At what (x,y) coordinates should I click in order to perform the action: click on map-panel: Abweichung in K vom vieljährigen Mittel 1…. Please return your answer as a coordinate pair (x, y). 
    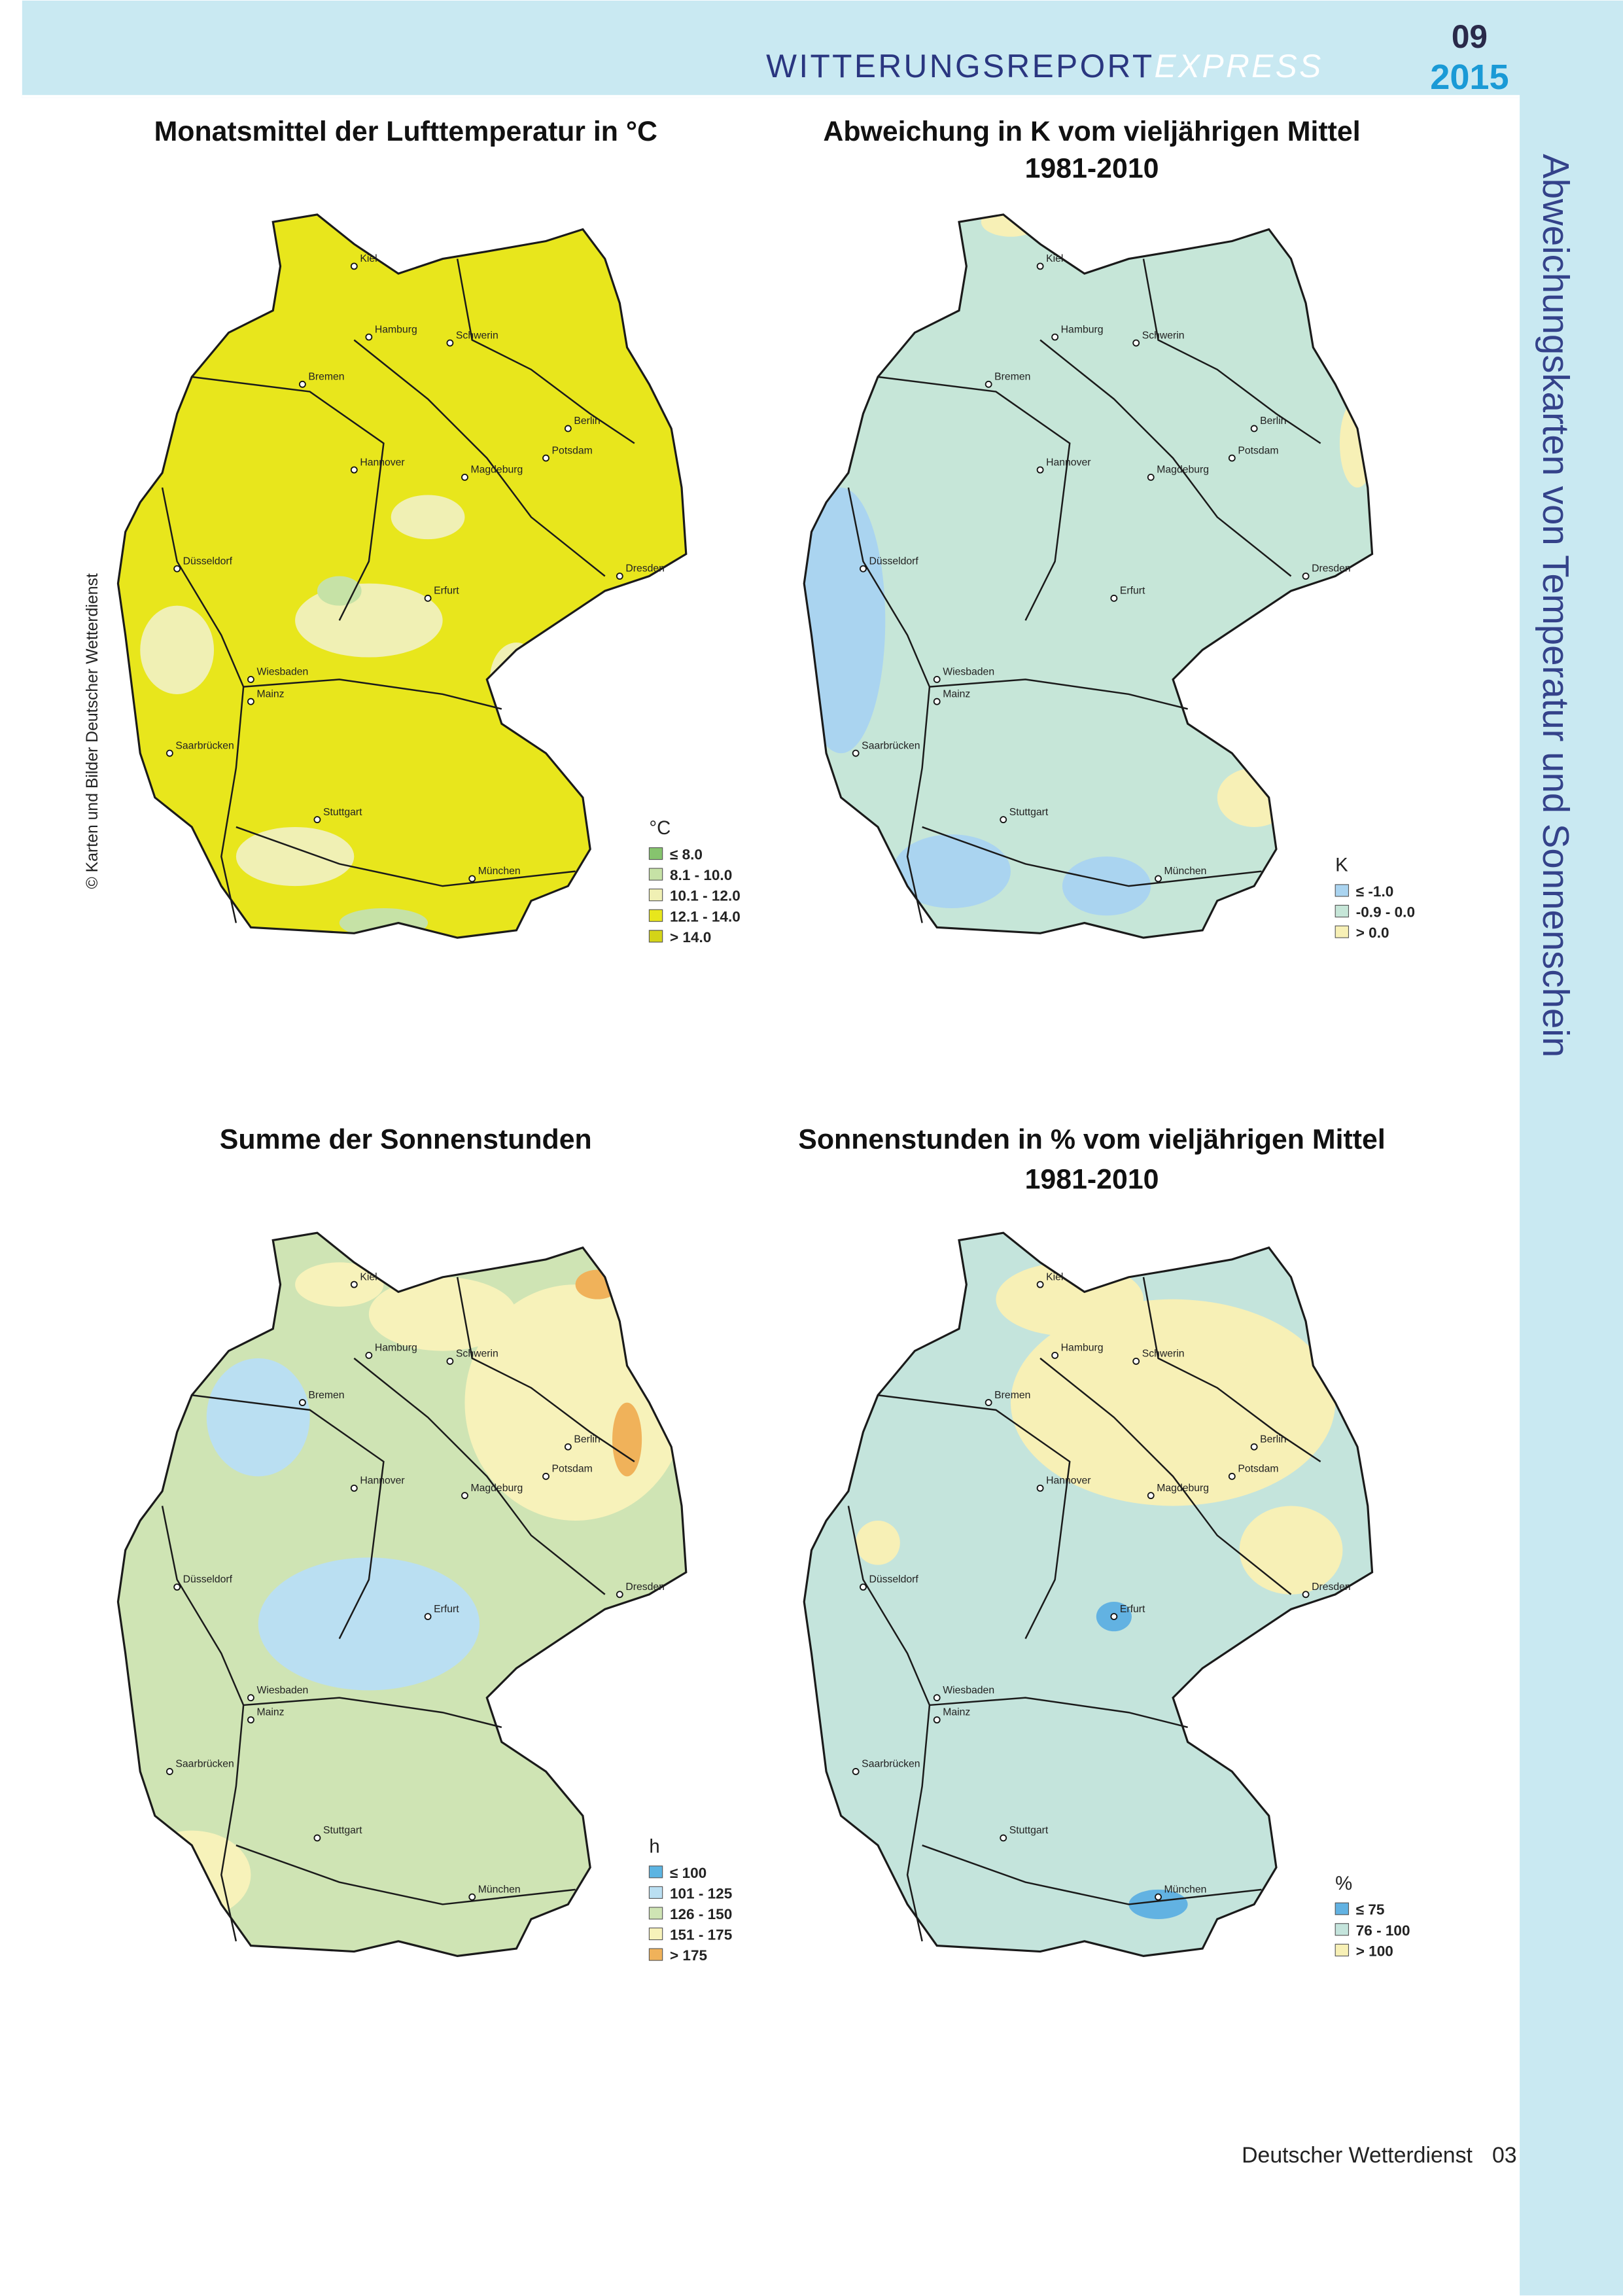
    Looking at the image, I should click on (1109, 529).